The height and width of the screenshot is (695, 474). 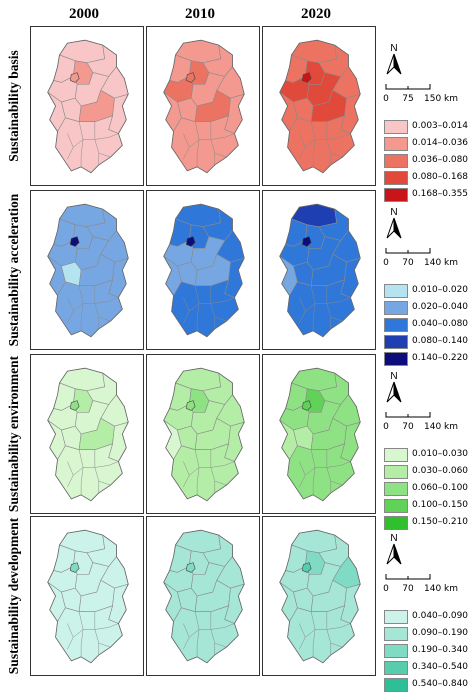 I want to click on legend-range-label: 0.010–0.020, so click(x=440, y=290).